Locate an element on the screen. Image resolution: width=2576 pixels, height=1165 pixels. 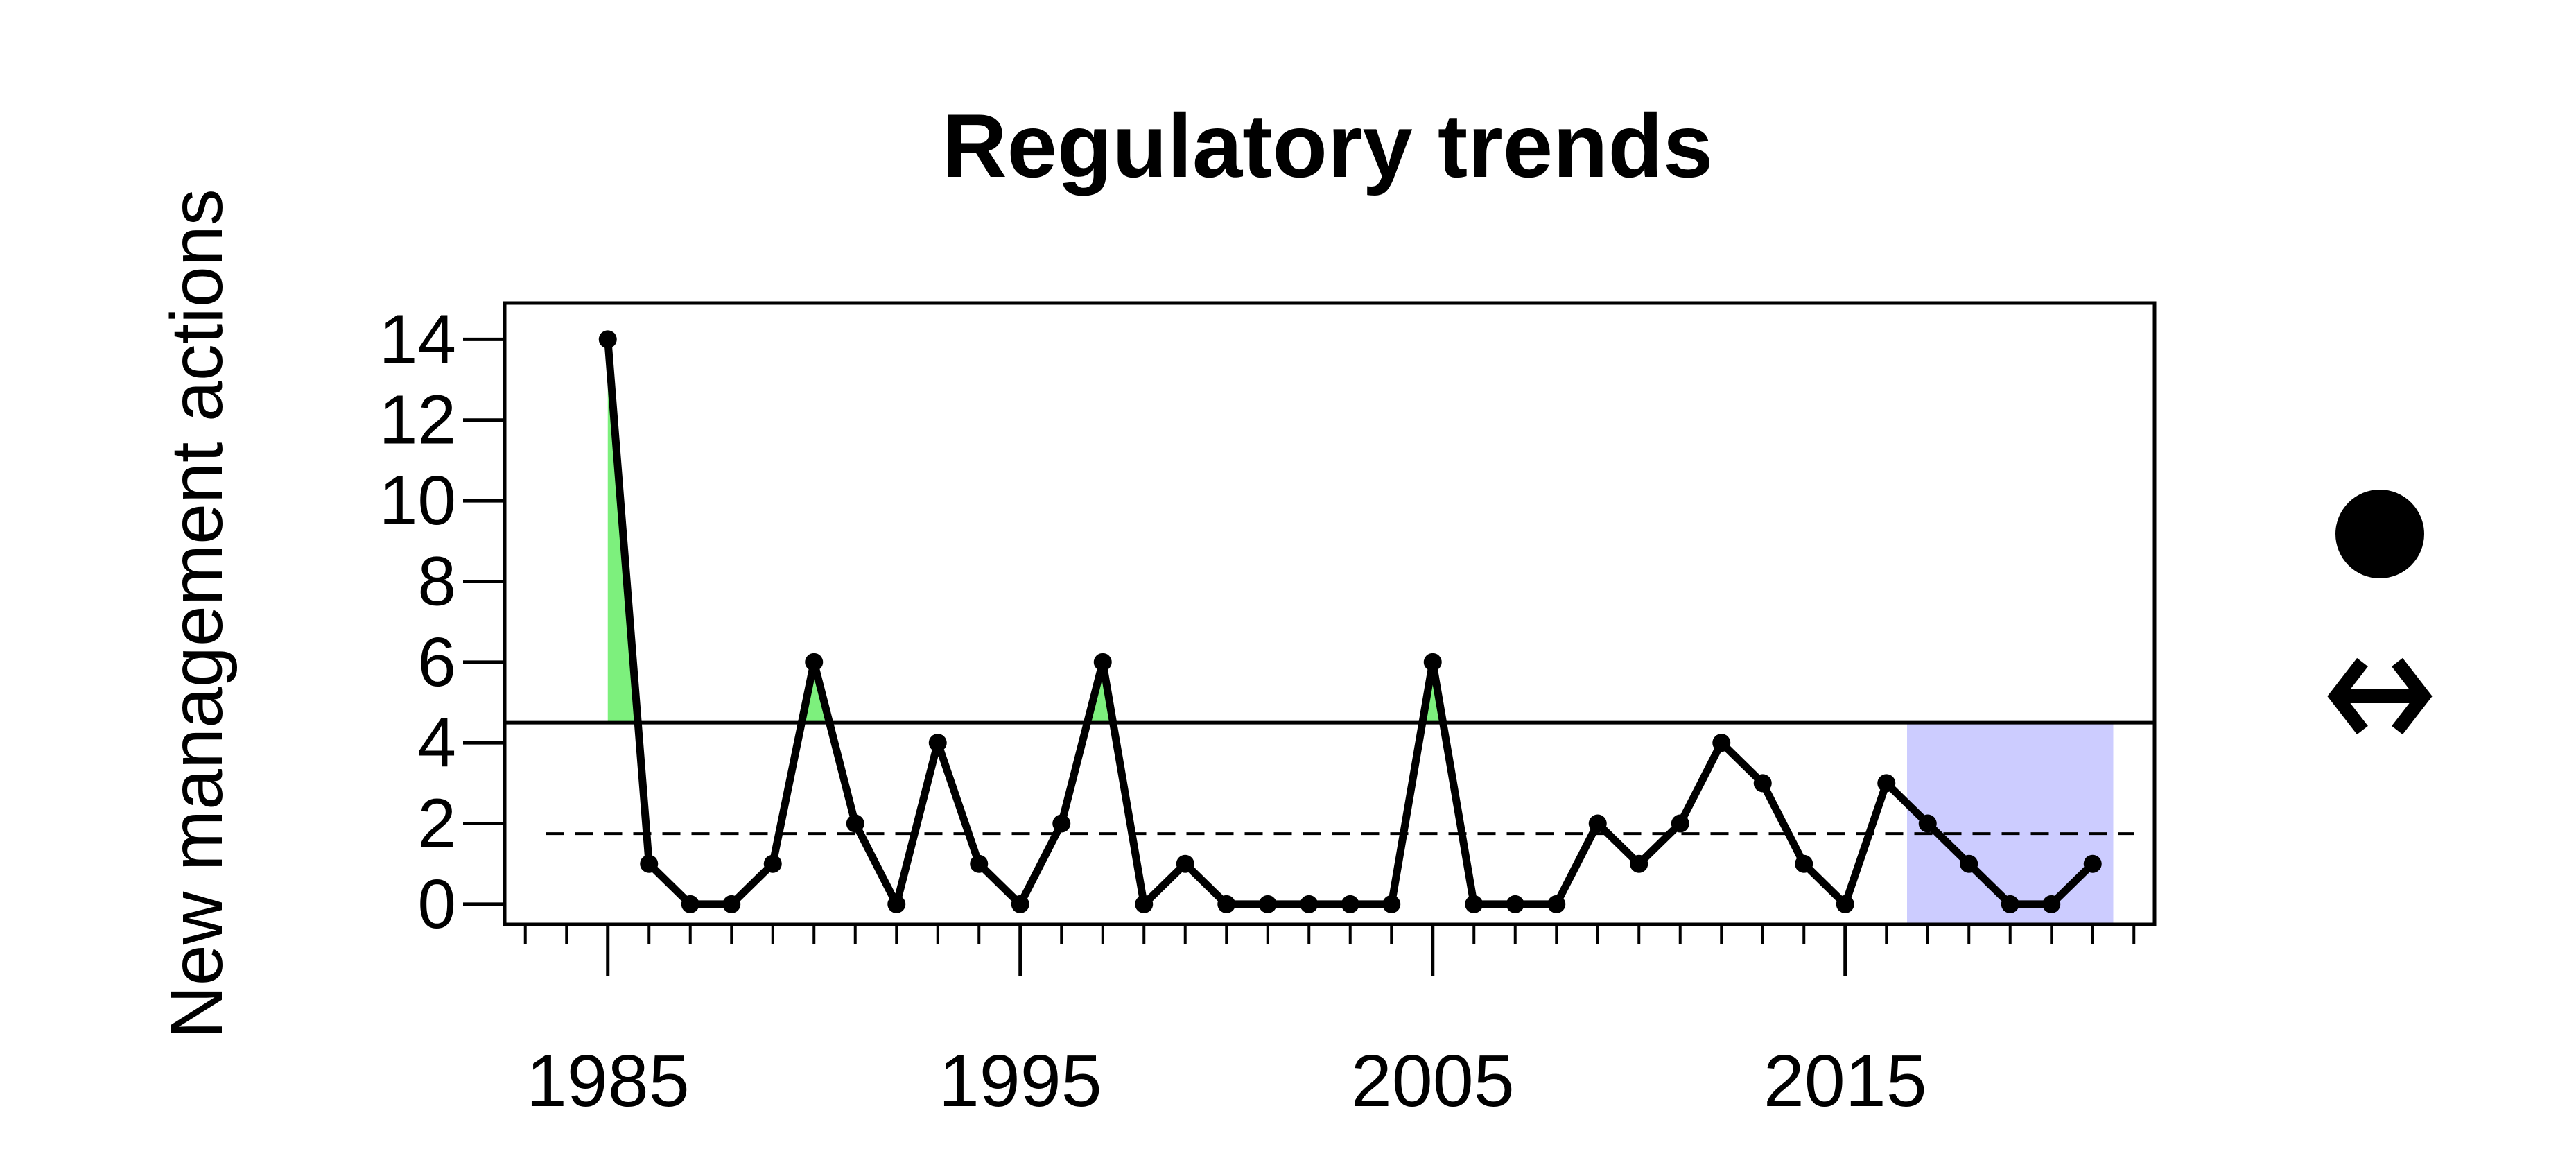
double-arrow-icon is located at coordinates (2380, 696).